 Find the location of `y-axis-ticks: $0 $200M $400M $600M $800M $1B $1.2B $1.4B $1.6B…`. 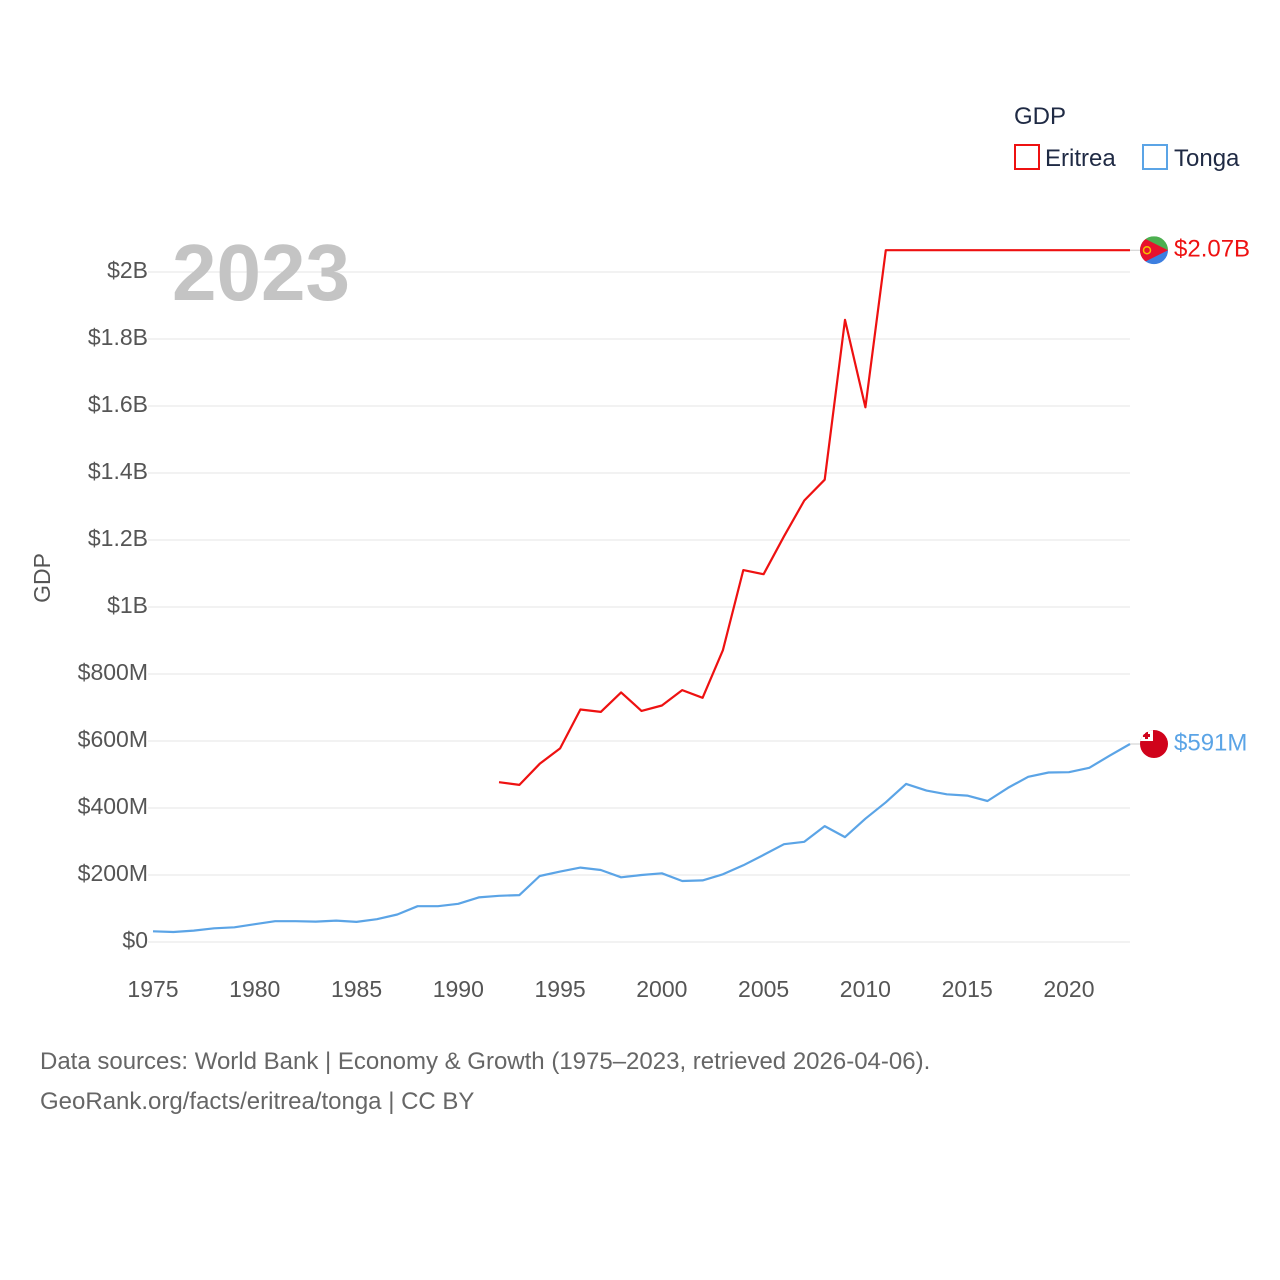

y-axis-ticks: $0 $200M $400M $600M $800M $1B $1.2B $1.4B $1.6B… is located at coordinates (113, 605).